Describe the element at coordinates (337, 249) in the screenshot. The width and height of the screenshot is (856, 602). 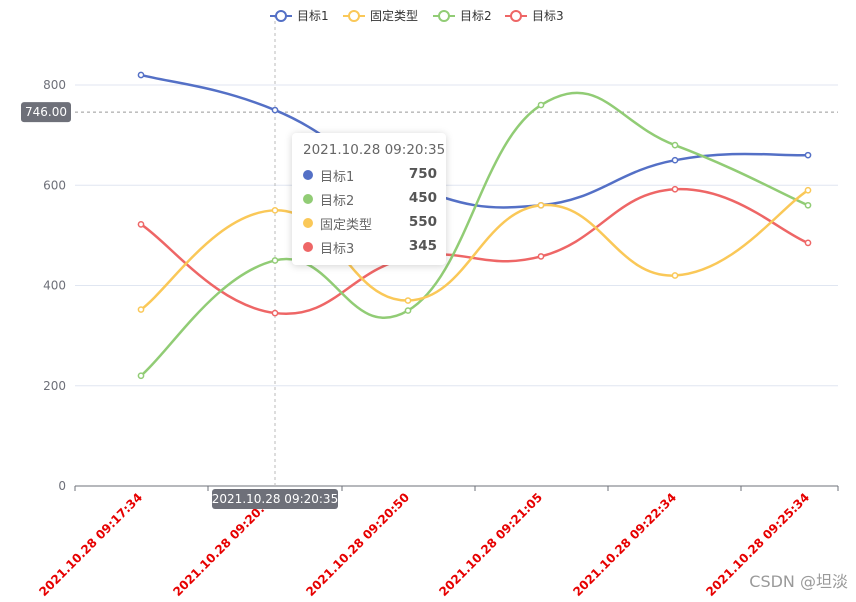
I see `tooltip-series-name: 目标3` at that location.